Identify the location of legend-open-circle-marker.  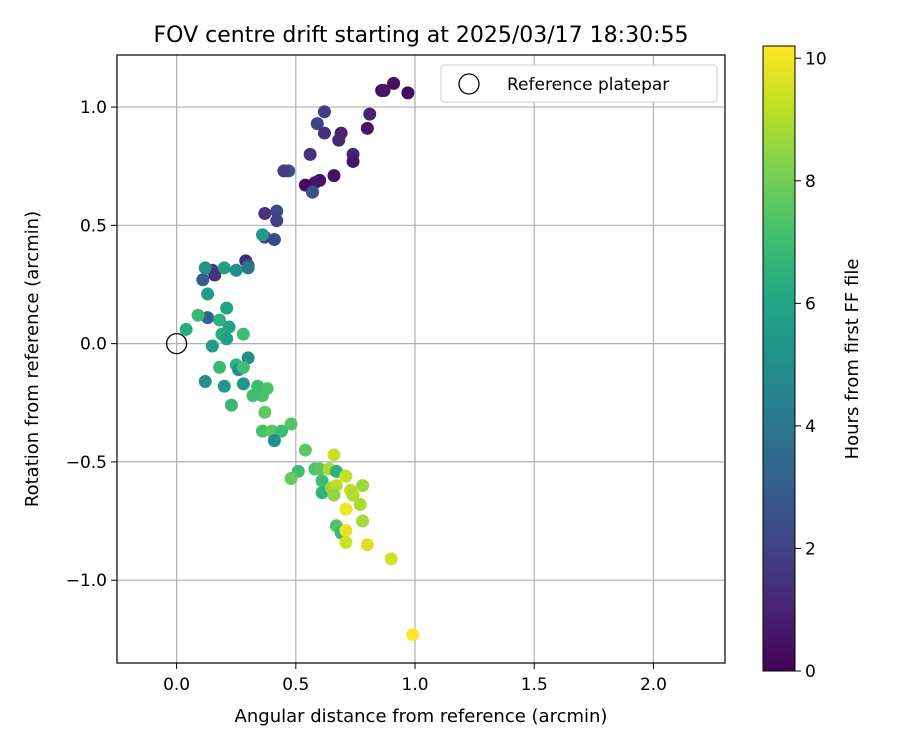
(469, 84).